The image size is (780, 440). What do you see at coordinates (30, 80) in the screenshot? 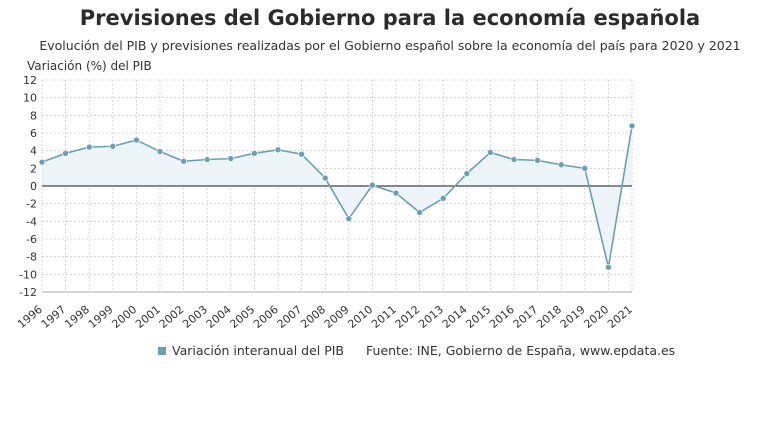
I see `y-tick-label: 12` at bounding box center [30, 80].